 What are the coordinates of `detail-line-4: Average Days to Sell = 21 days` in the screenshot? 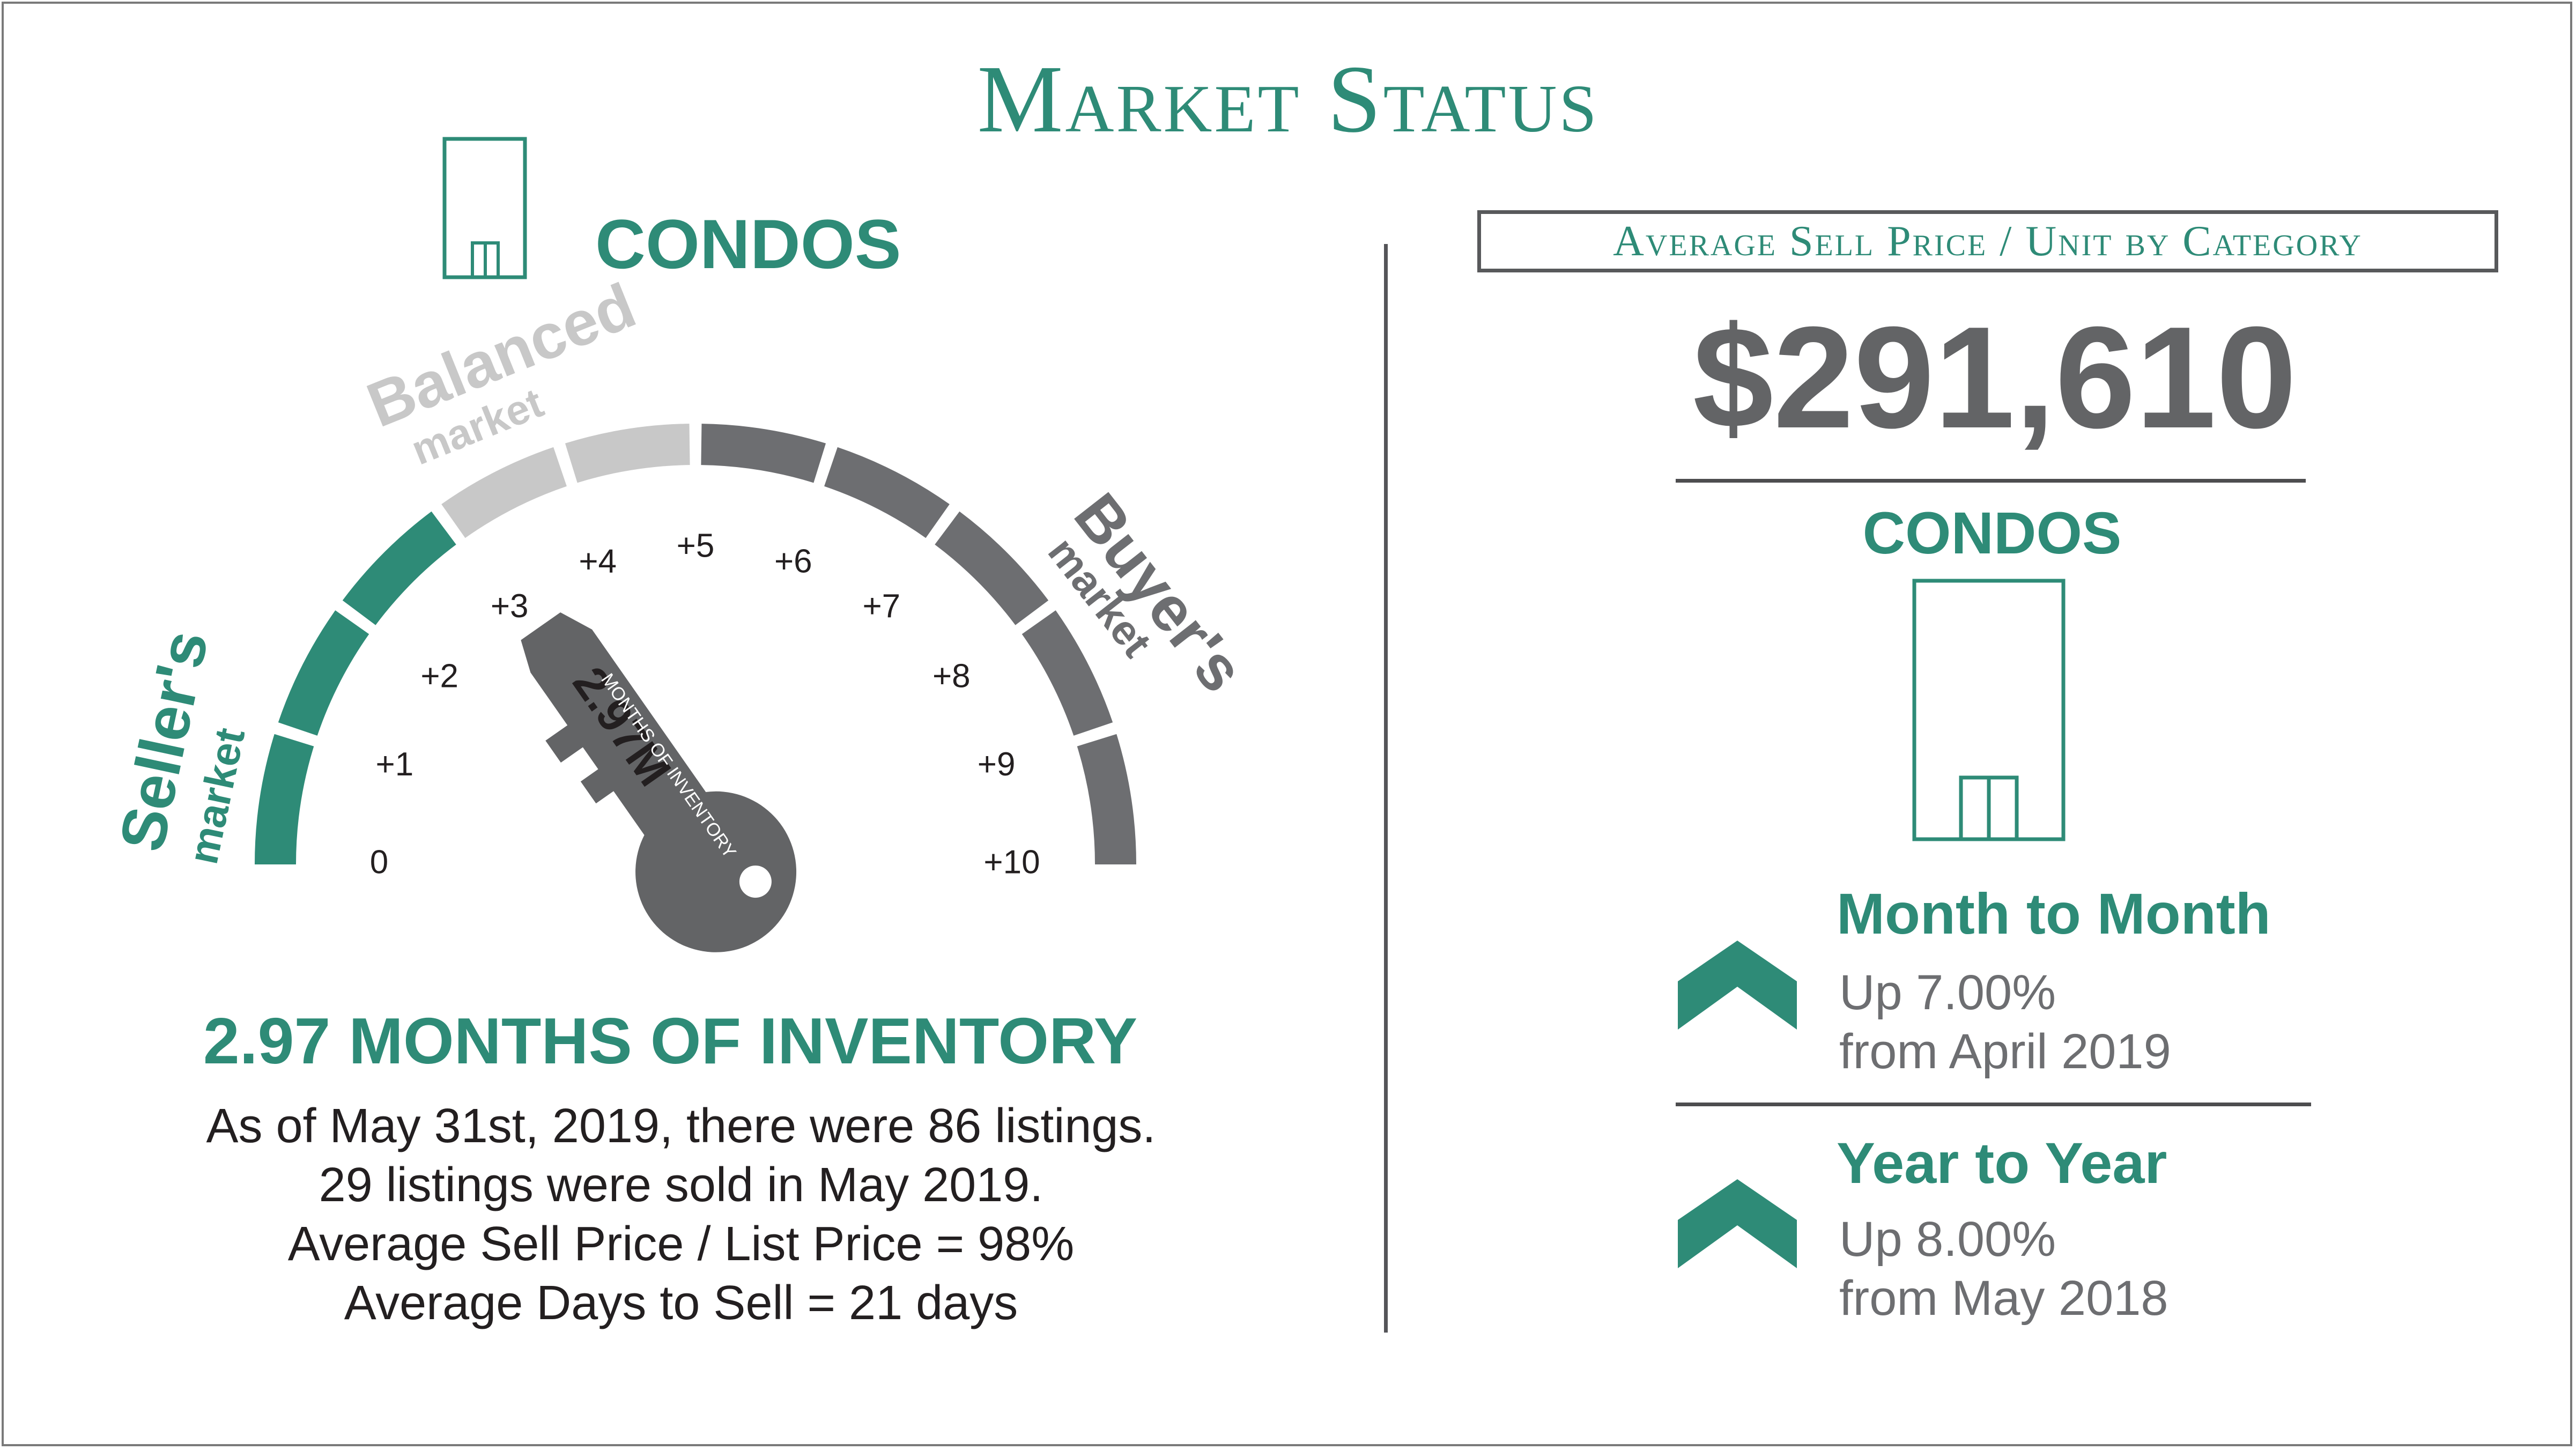 It's located at (681, 1303).